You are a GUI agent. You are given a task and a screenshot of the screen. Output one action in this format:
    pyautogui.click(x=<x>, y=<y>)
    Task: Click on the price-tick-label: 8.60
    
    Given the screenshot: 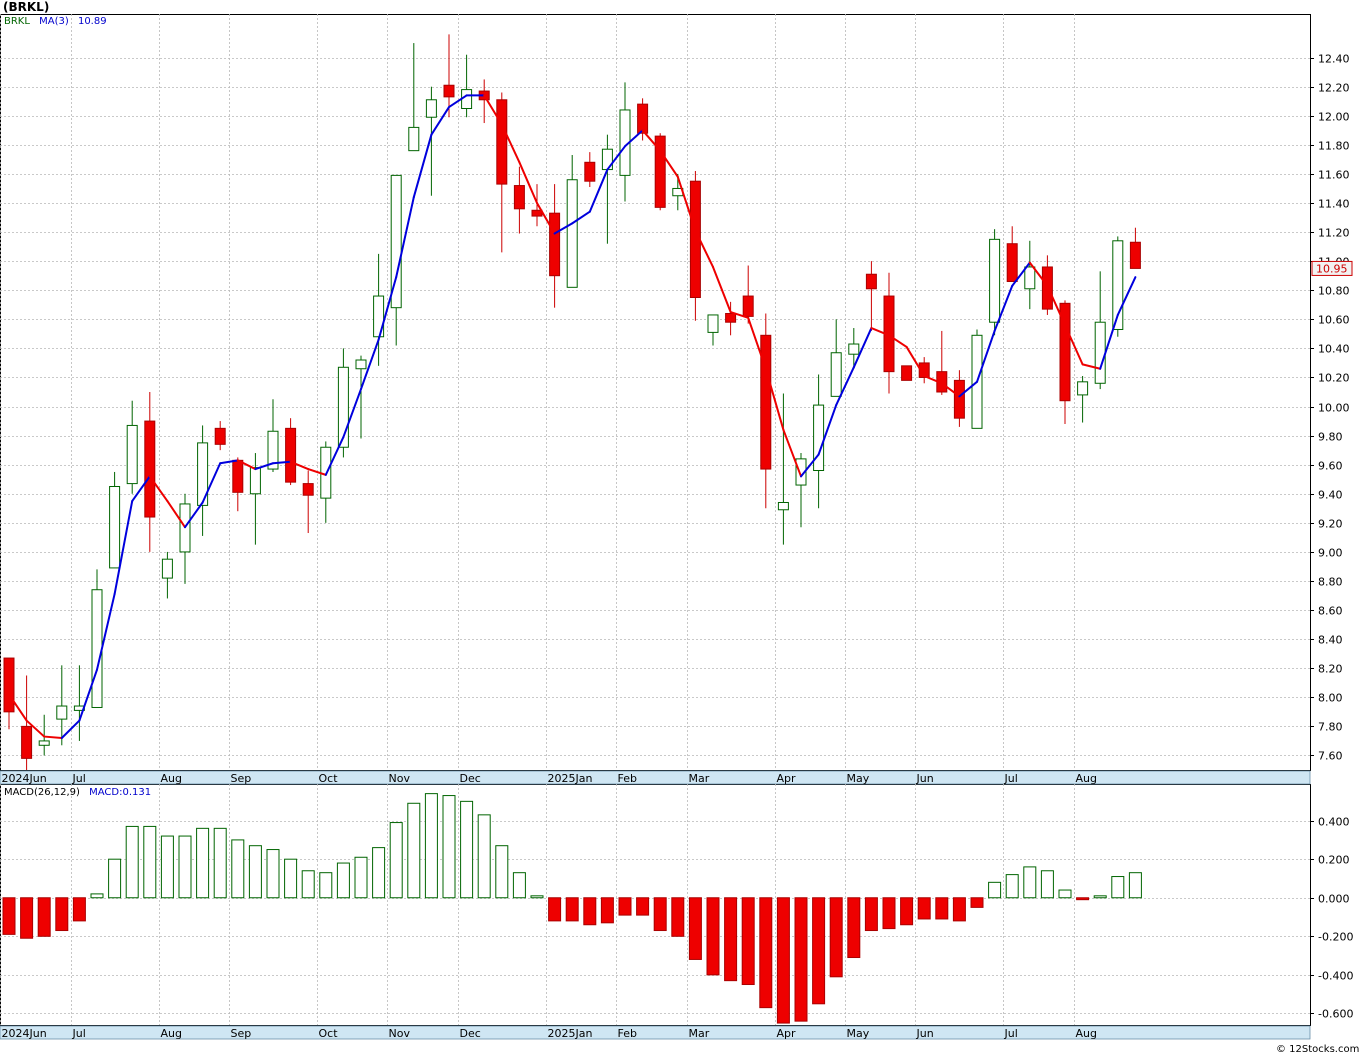 What is the action you would take?
    pyautogui.click(x=1330, y=611)
    